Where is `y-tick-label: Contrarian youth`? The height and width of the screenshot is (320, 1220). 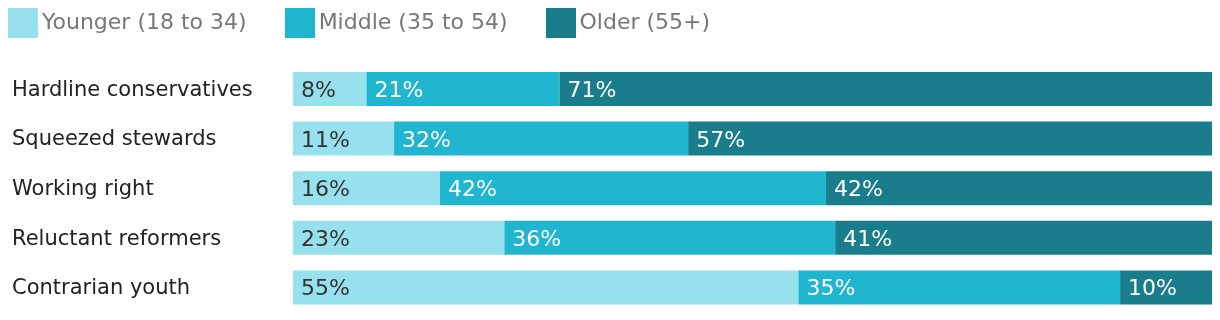 y-tick-label: Contrarian youth is located at coordinates (101, 287).